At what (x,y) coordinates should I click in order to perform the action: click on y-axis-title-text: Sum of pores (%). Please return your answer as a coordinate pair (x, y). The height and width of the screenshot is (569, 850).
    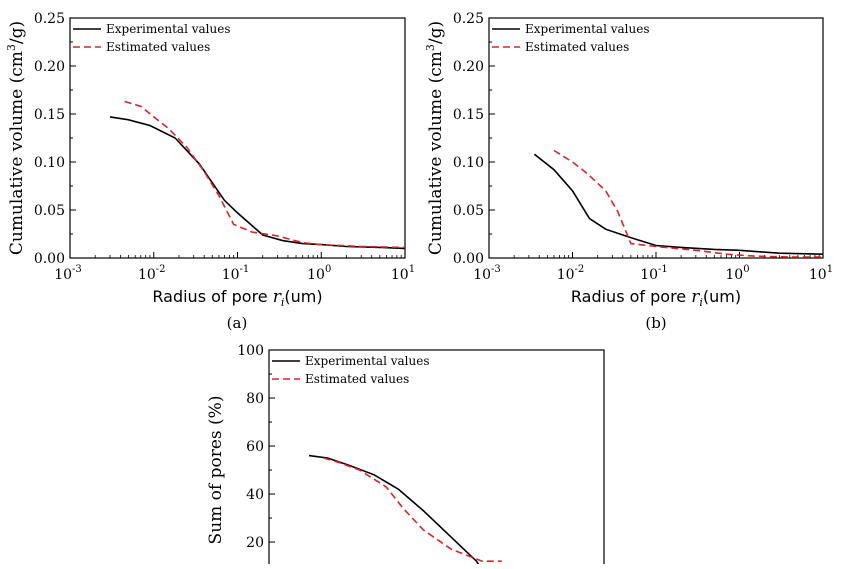
    Looking at the image, I should click on (216, 470).